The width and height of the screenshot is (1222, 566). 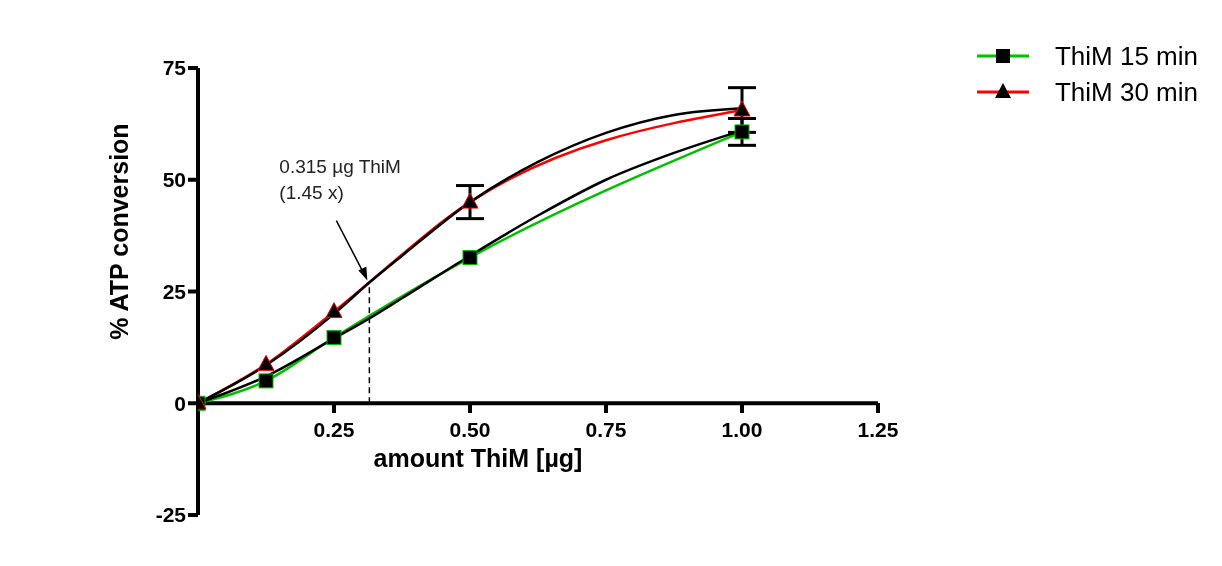 I want to click on y-axis-title: % ATP conversion, so click(x=119, y=231).